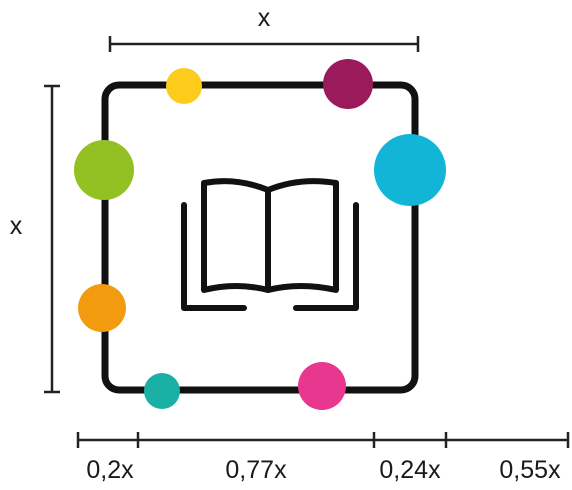  I want to click on open-book-icon, so click(270, 244).